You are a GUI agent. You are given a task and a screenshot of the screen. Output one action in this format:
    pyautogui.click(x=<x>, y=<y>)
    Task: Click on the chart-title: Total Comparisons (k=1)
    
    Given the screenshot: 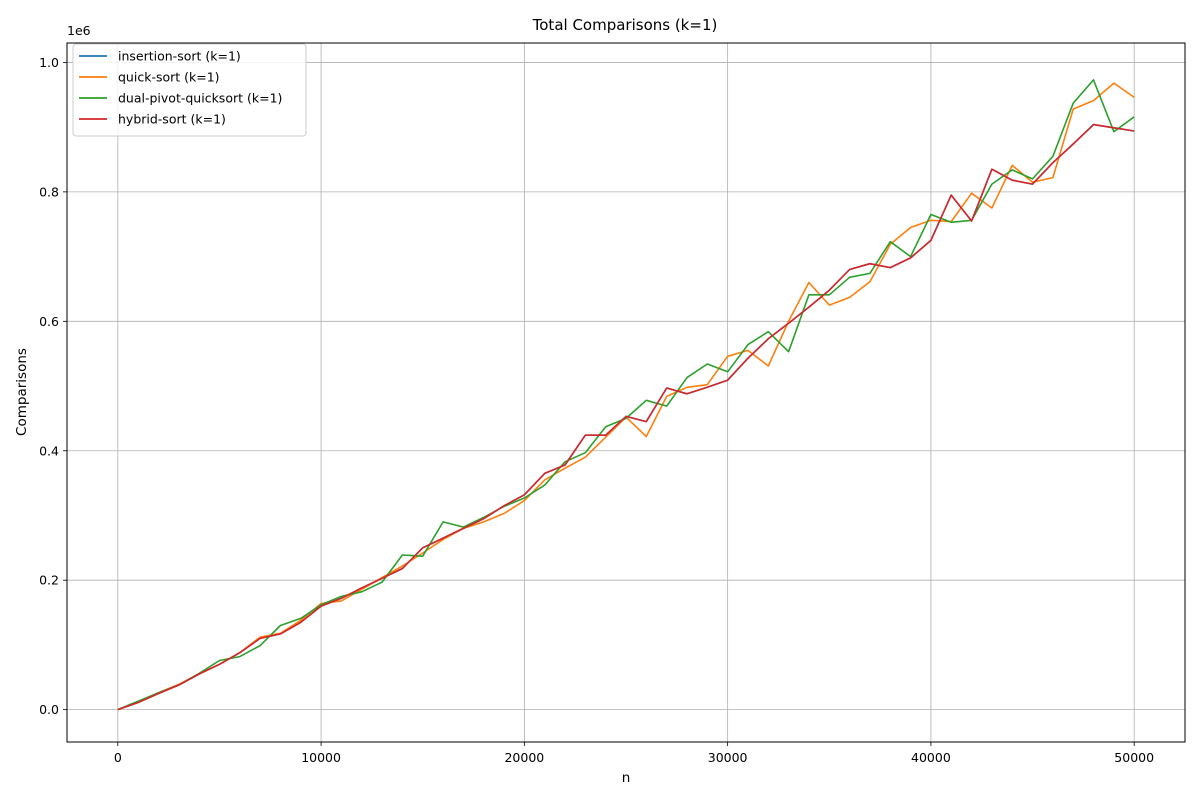 What is the action you would take?
    pyautogui.click(x=625, y=25)
    